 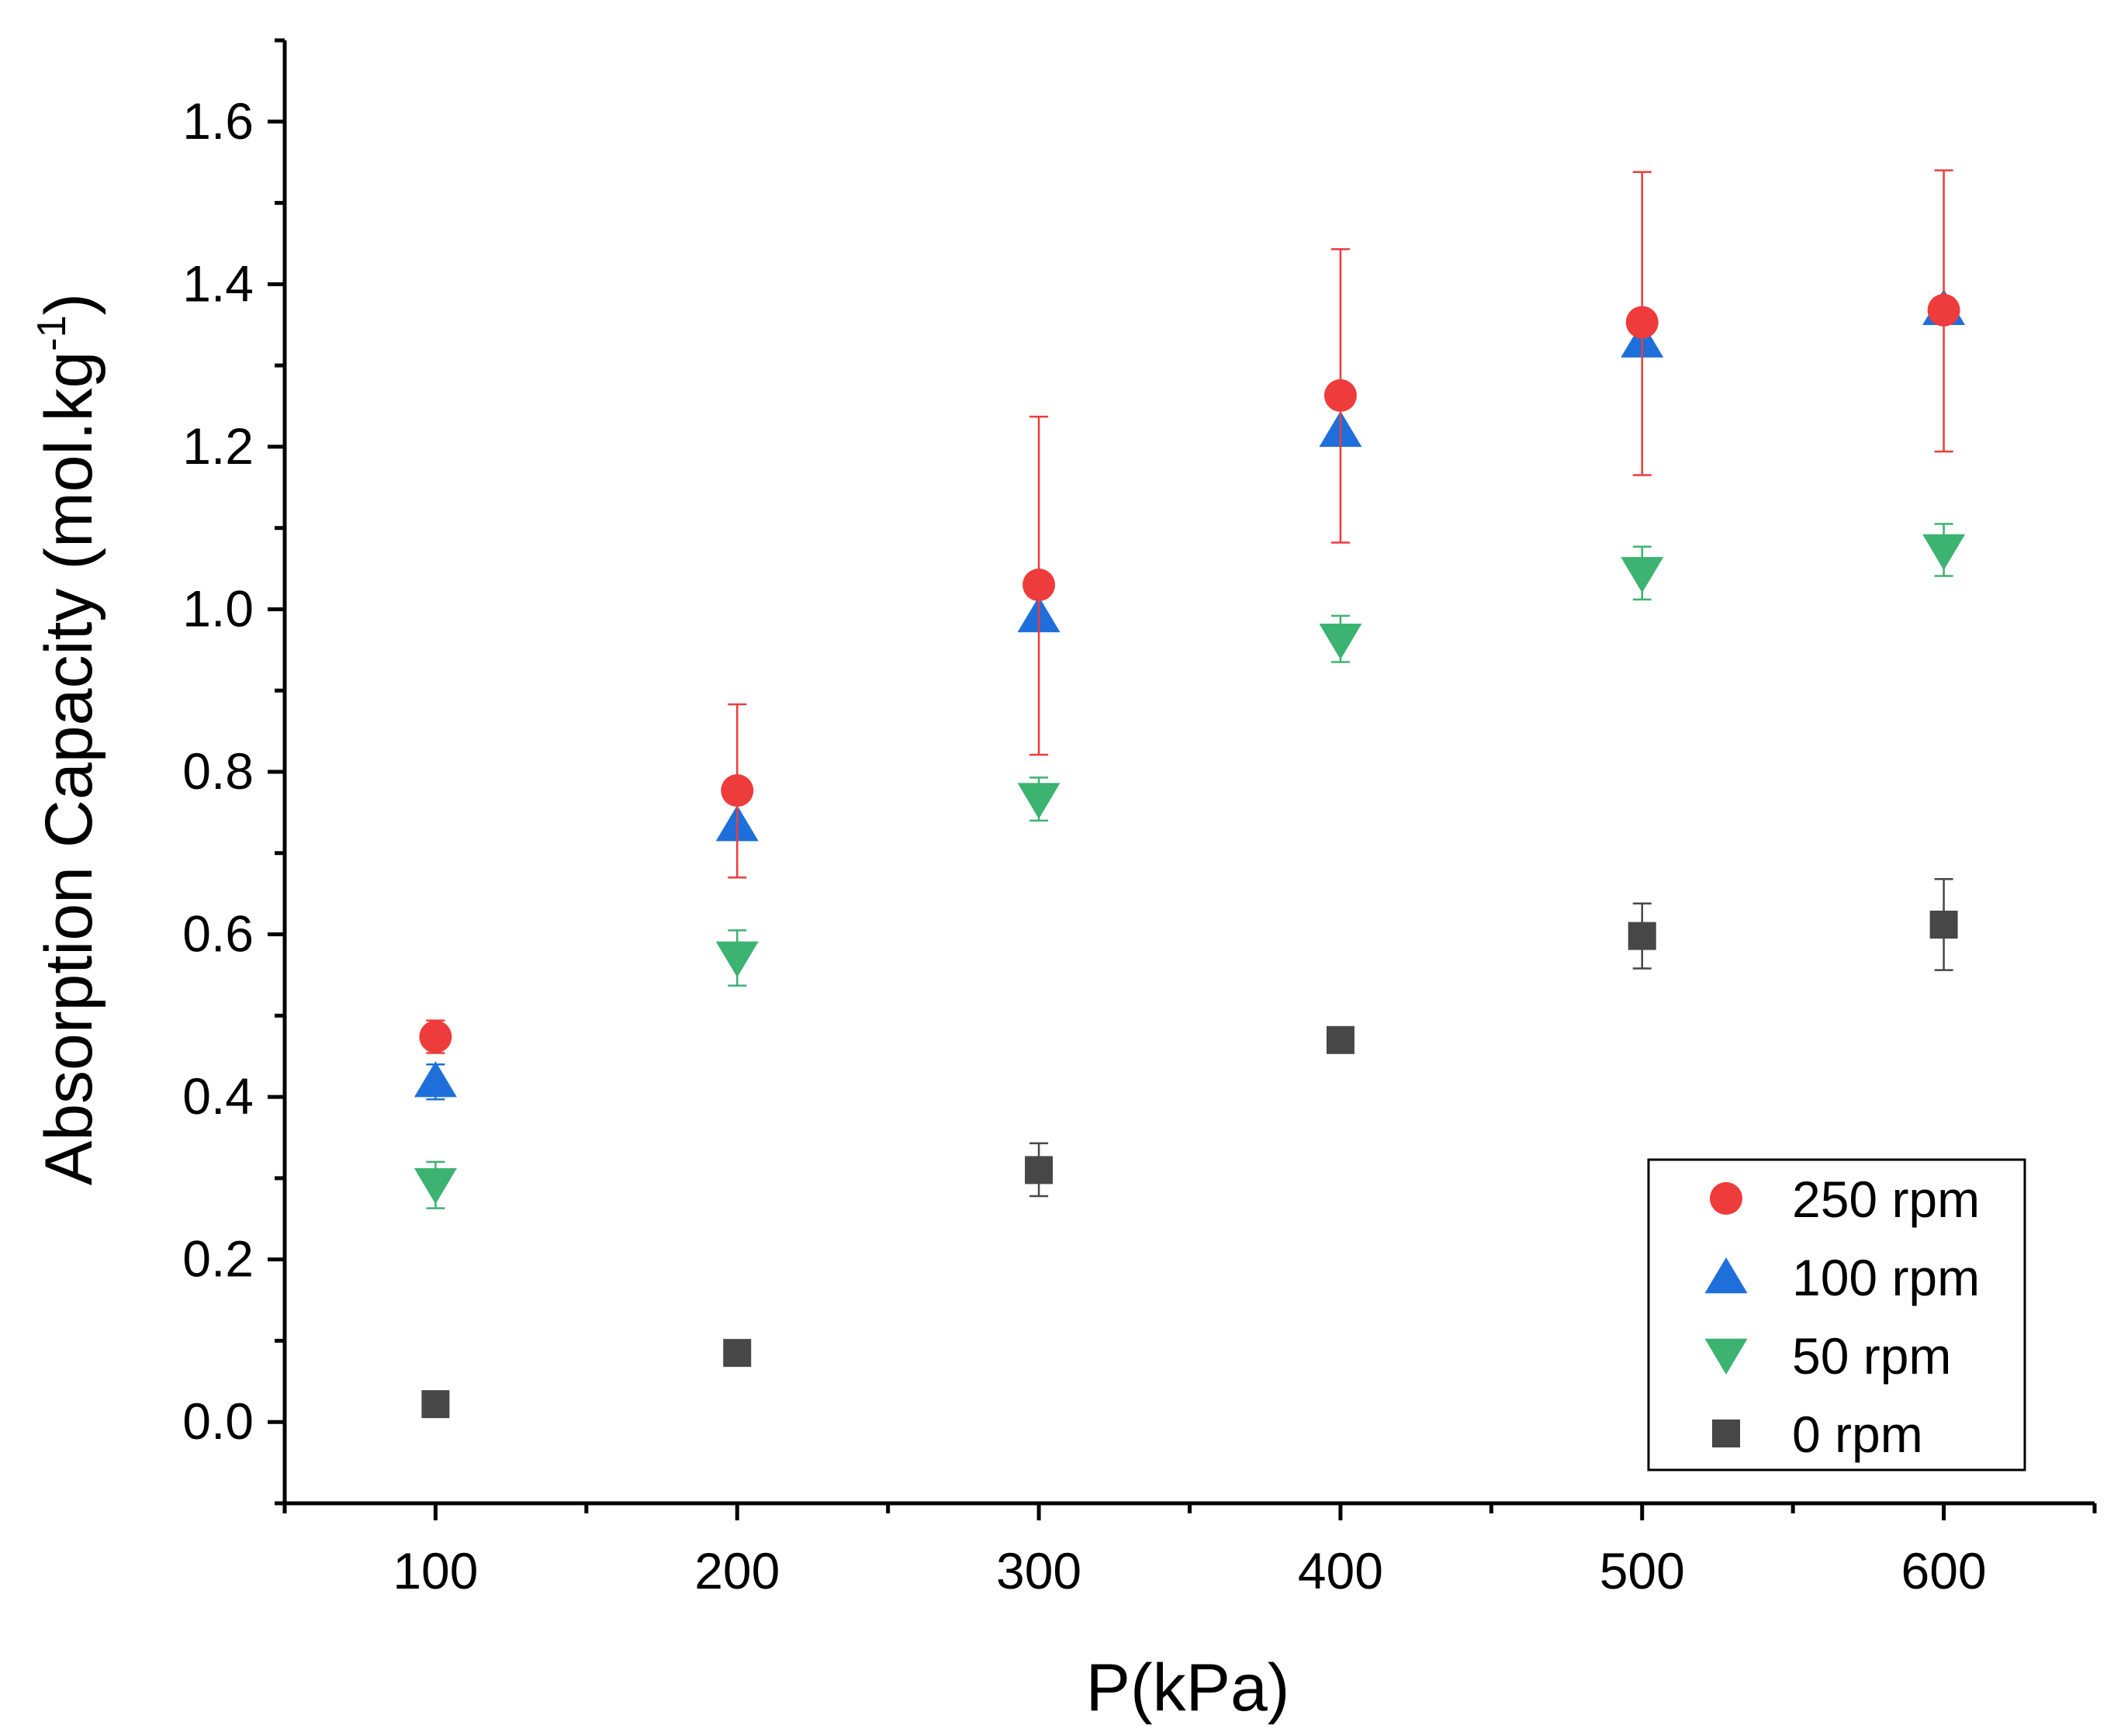 I want to click on x-tick-label: 300, so click(x=1038, y=1570).